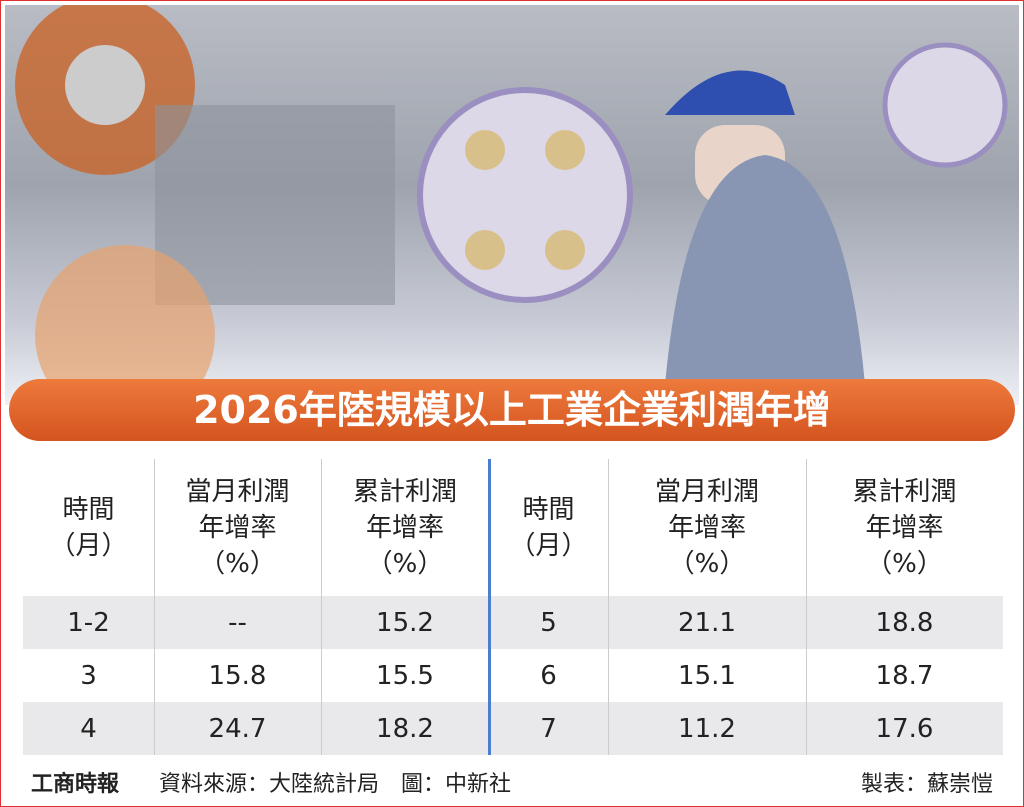  Describe the element at coordinates (926, 784) in the screenshot. I see `credit: 製表：蘇崇愷` at that location.